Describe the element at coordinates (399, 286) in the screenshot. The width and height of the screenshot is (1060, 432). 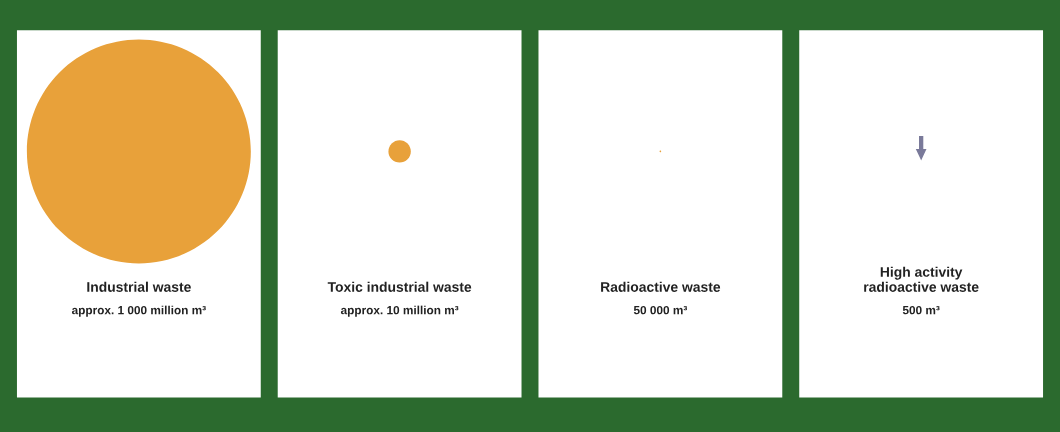
I see `category-label: Toxic industrial waste` at that location.